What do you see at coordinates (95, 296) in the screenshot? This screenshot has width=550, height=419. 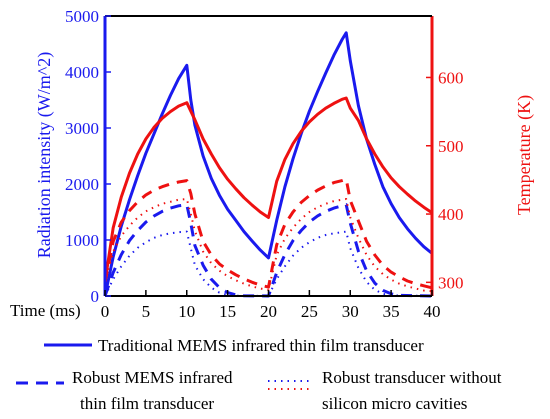 I see `y-left-tick-label: 0` at bounding box center [95, 296].